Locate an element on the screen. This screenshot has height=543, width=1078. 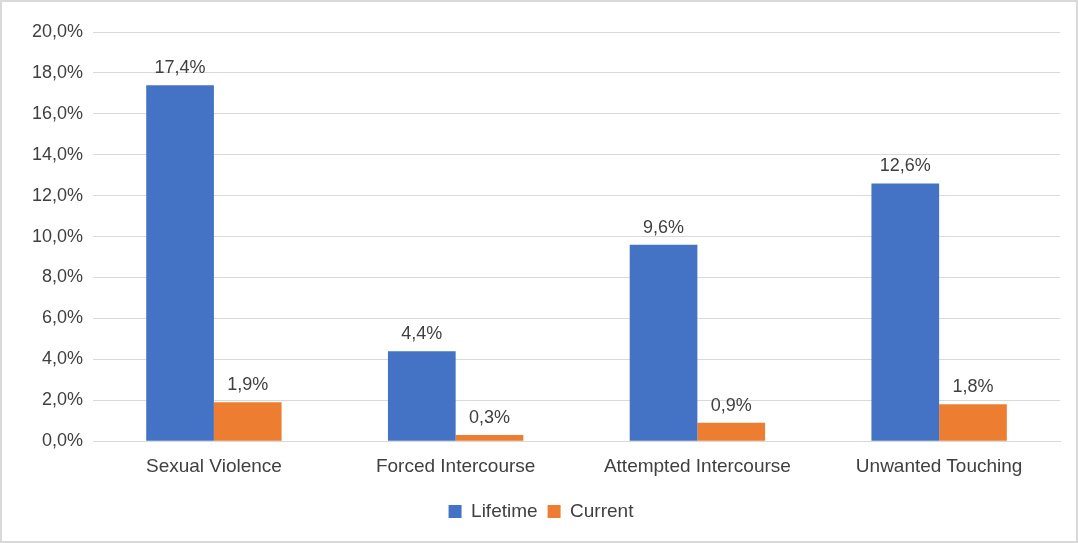
y-tick-label: 10,0% is located at coordinates (57, 235).